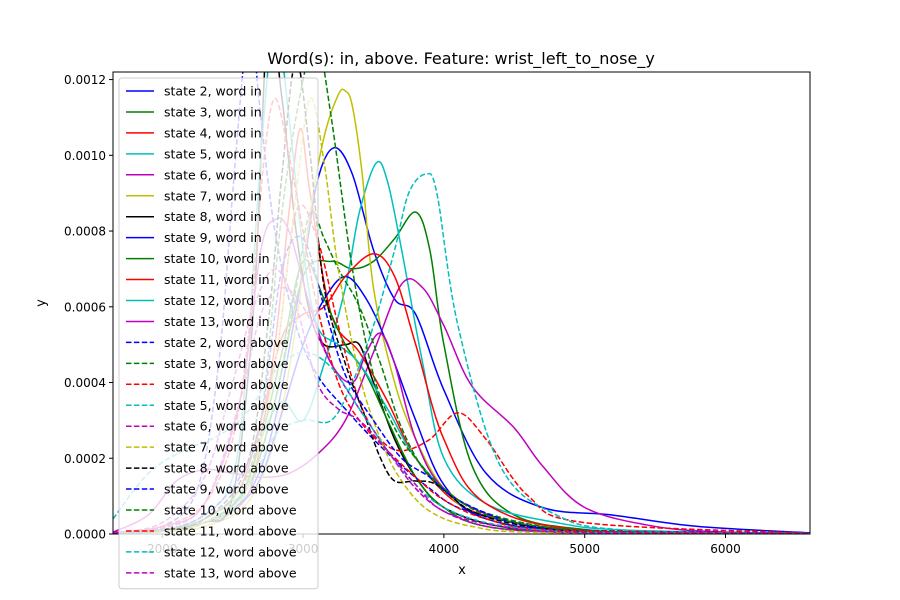  What do you see at coordinates (85, 156) in the screenshot?
I see `y-tick-label: 0.0010` at bounding box center [85, 156].